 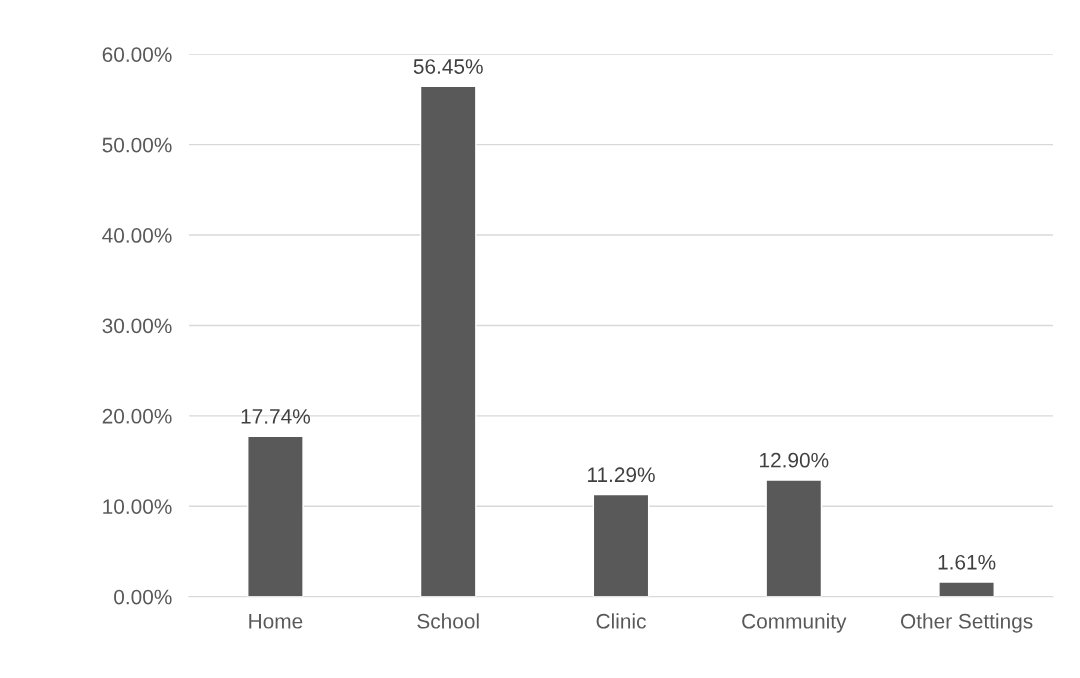 I want to click on y-tick-label: 10.00%, so click(x=137, y=506).